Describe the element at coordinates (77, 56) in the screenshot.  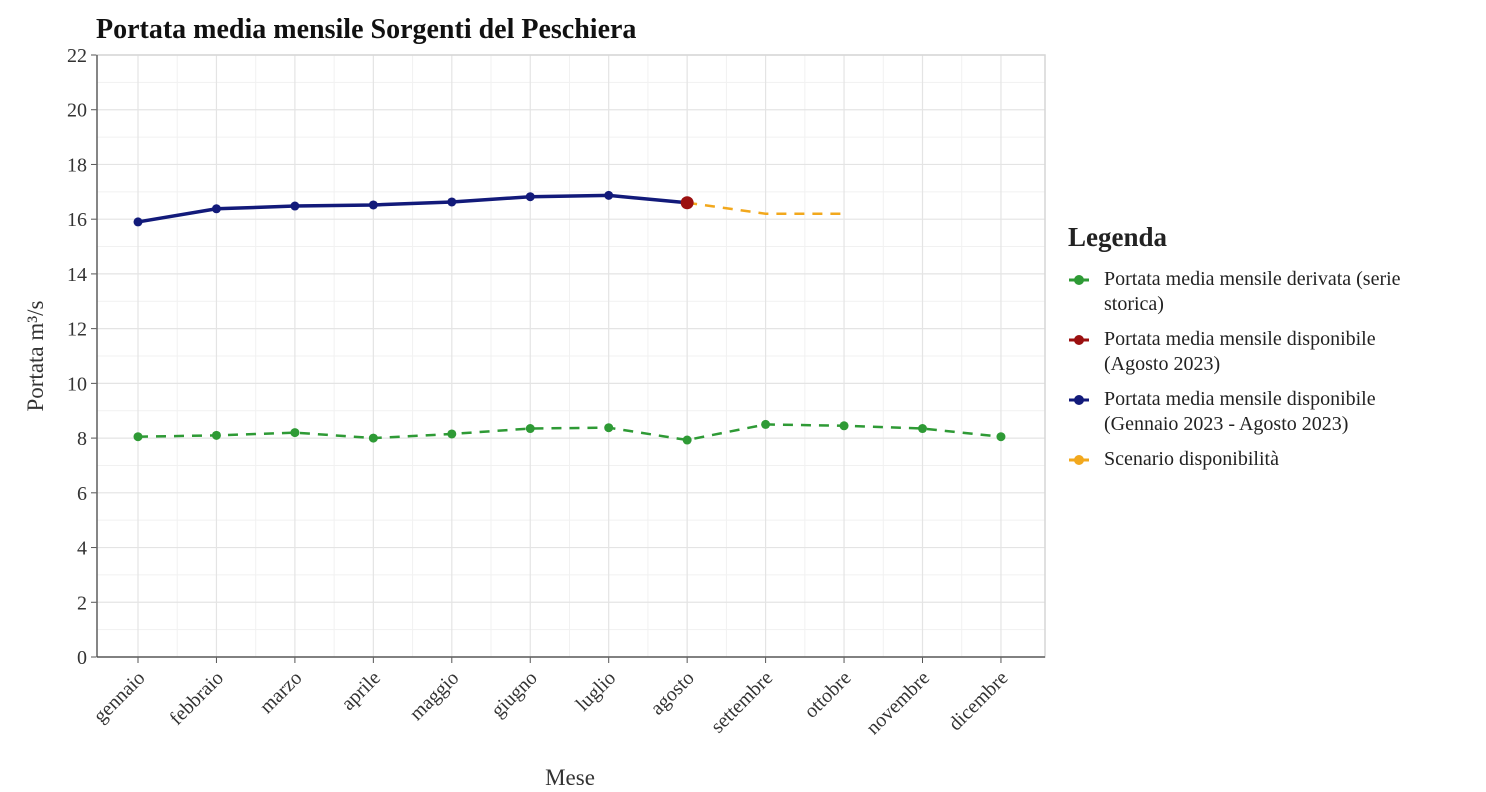
I see `y-tick-label: 22` at that location.